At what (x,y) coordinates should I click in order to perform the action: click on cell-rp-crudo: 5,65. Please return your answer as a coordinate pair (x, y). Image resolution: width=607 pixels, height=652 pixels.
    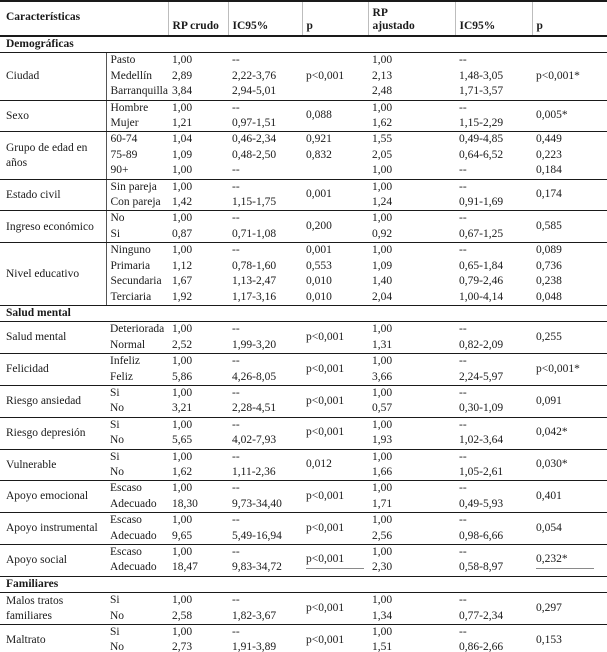
    Looking at the image, I should click on (198, 441).